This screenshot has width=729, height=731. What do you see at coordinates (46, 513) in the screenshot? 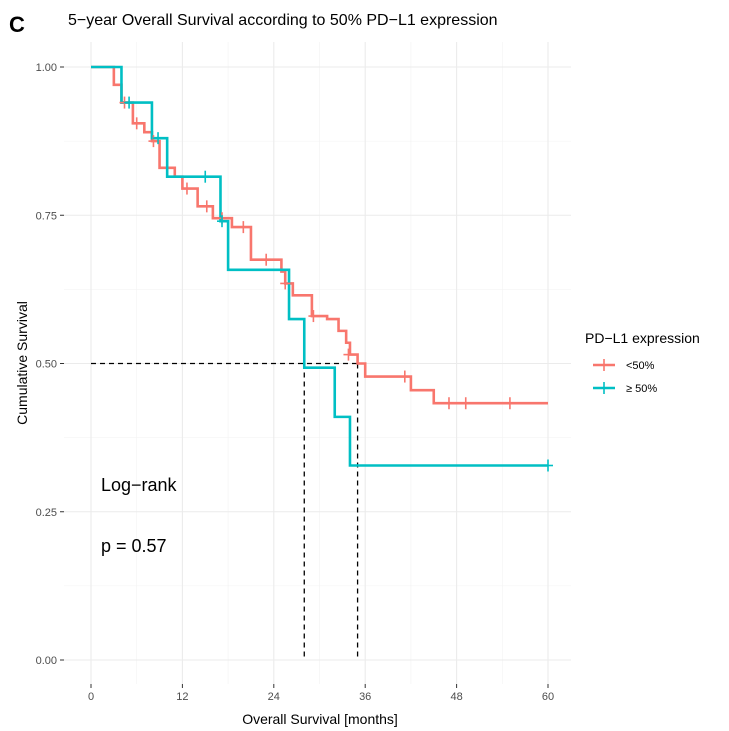
I see `y-tick-label: 0.25` at bounding box center [46, 513].